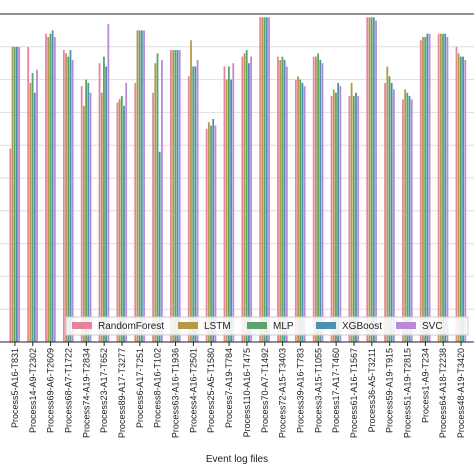  Describe the element at coordinates (15, 388) in the screenshot. I see `x-tick-label: Process5-A16-T831` at that location.